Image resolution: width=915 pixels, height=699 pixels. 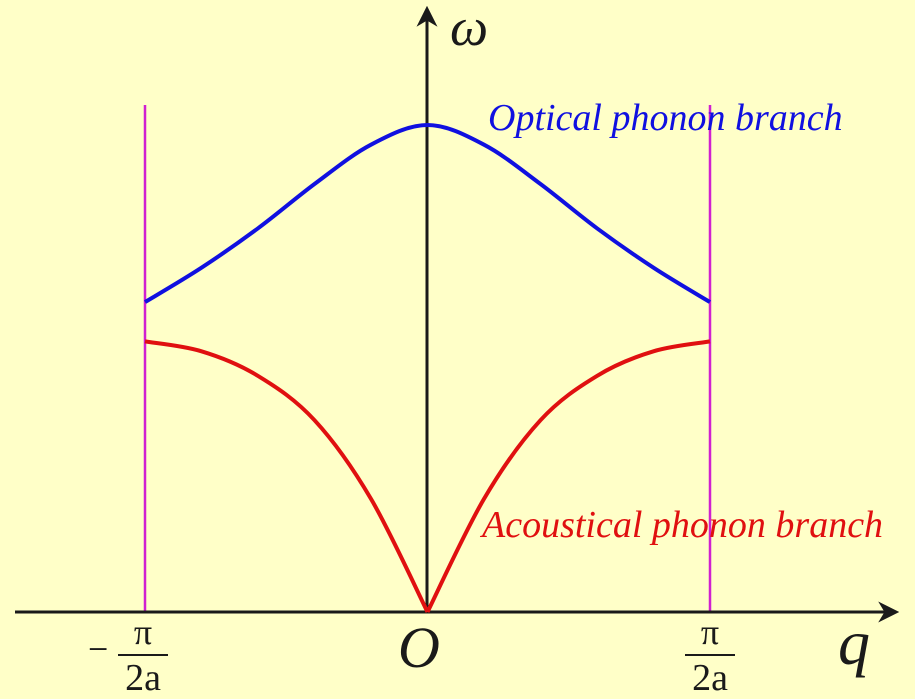 I want to click on y-axis-label: ω, so click(x=469, y=28).